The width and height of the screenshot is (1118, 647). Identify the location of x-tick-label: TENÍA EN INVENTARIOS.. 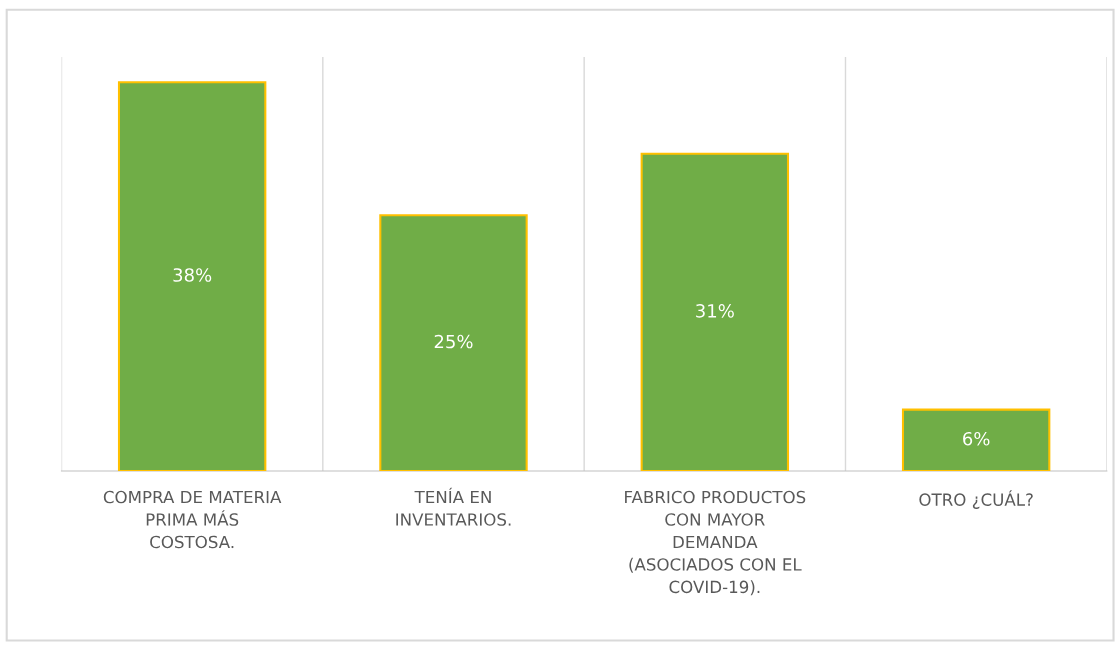
(453, 506).